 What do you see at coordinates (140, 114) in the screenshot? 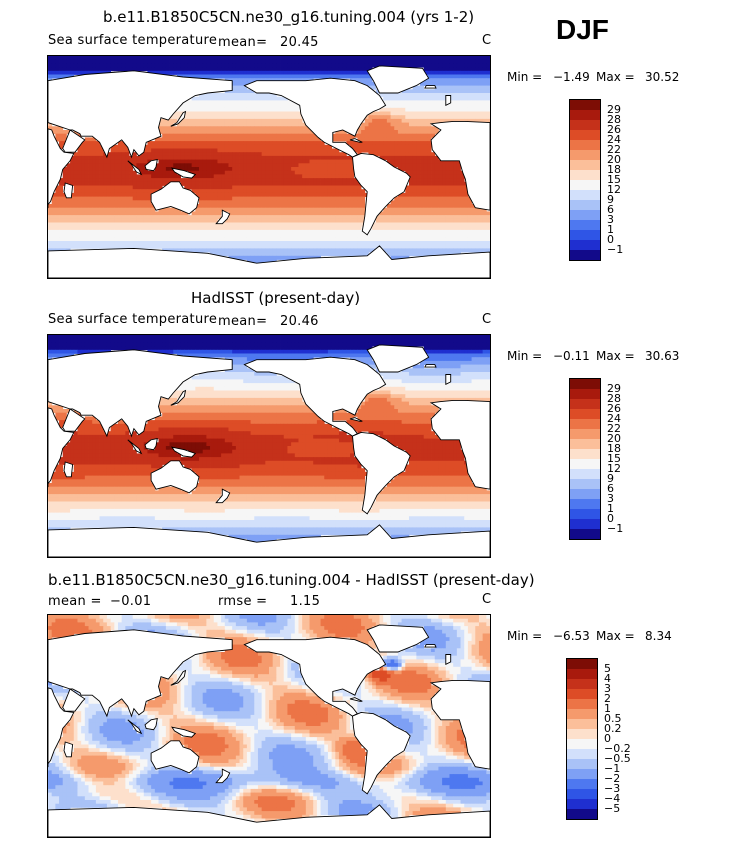
I see `landmass` at bounding box center [140, 114].